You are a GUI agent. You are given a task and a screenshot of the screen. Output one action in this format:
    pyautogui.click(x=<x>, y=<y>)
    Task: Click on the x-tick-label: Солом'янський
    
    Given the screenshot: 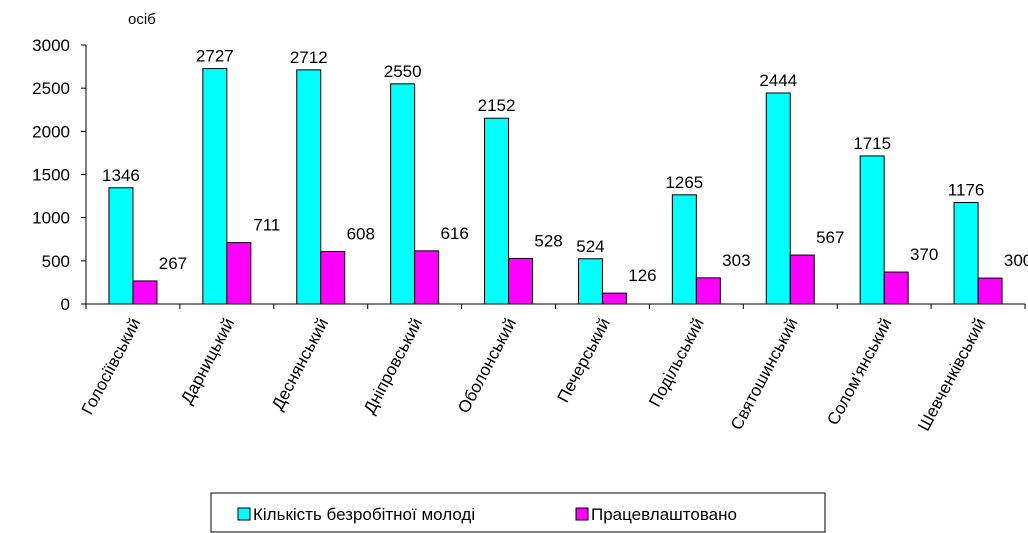 What is the action you would take?
    pyautogui.click(x=859, y=371)
    